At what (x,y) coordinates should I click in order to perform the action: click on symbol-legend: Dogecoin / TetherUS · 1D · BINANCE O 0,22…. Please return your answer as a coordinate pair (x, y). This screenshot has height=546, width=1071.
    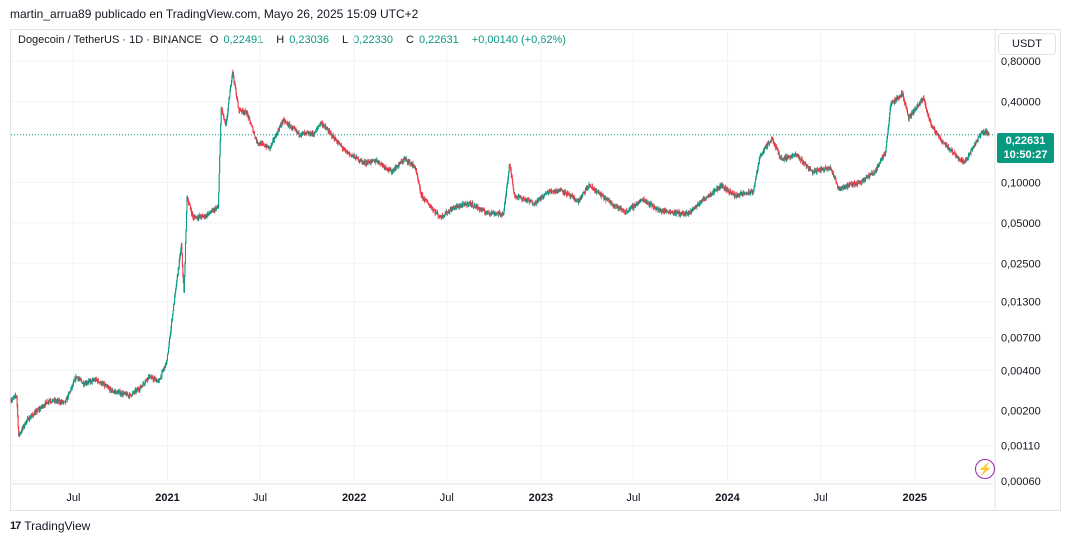
    Looking at the image, I should click on (294, 40).